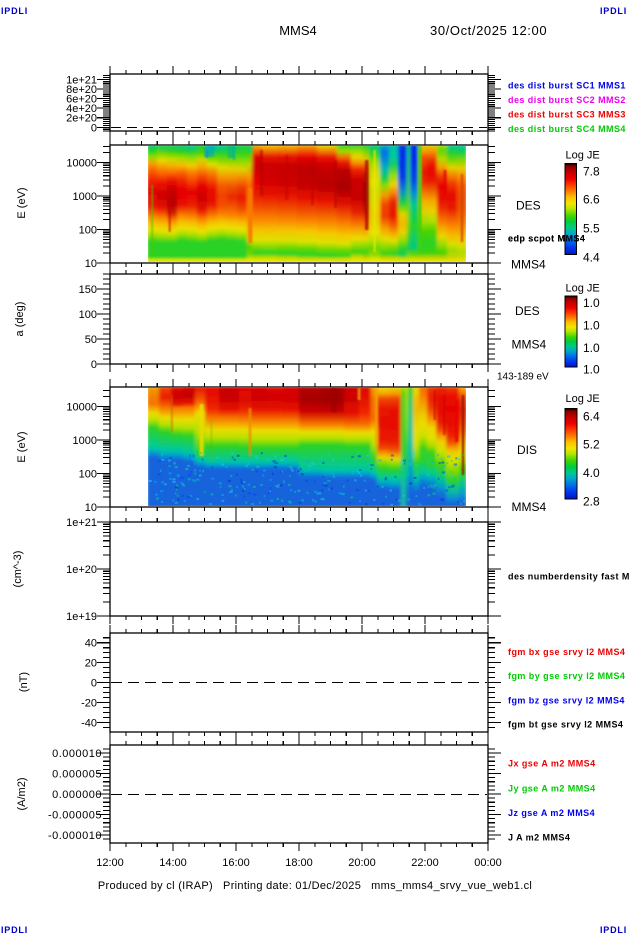  I want to click on svg-text: (cm^-3), so click(18, 569).